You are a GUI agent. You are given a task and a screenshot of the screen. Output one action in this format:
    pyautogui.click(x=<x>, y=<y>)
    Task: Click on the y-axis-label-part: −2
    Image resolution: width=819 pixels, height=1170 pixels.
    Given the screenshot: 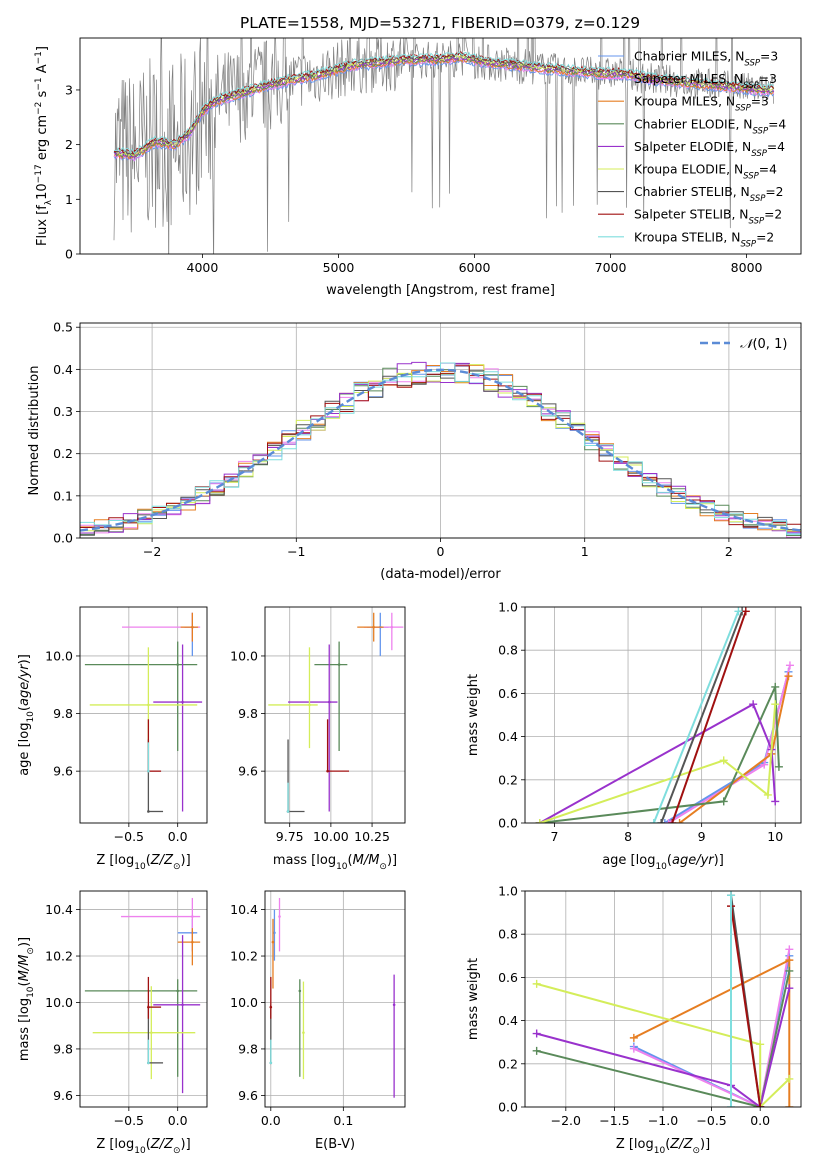 What is the action you would take?
    pyautogui.click(x=39, y=108)
    